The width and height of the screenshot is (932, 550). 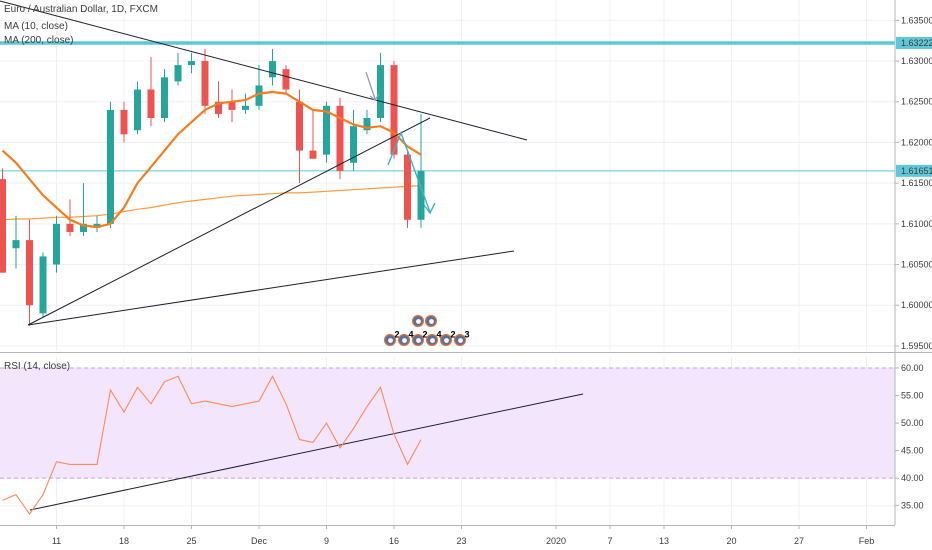 I want to click on projection-arrow-small, so click(x=370, y=85).